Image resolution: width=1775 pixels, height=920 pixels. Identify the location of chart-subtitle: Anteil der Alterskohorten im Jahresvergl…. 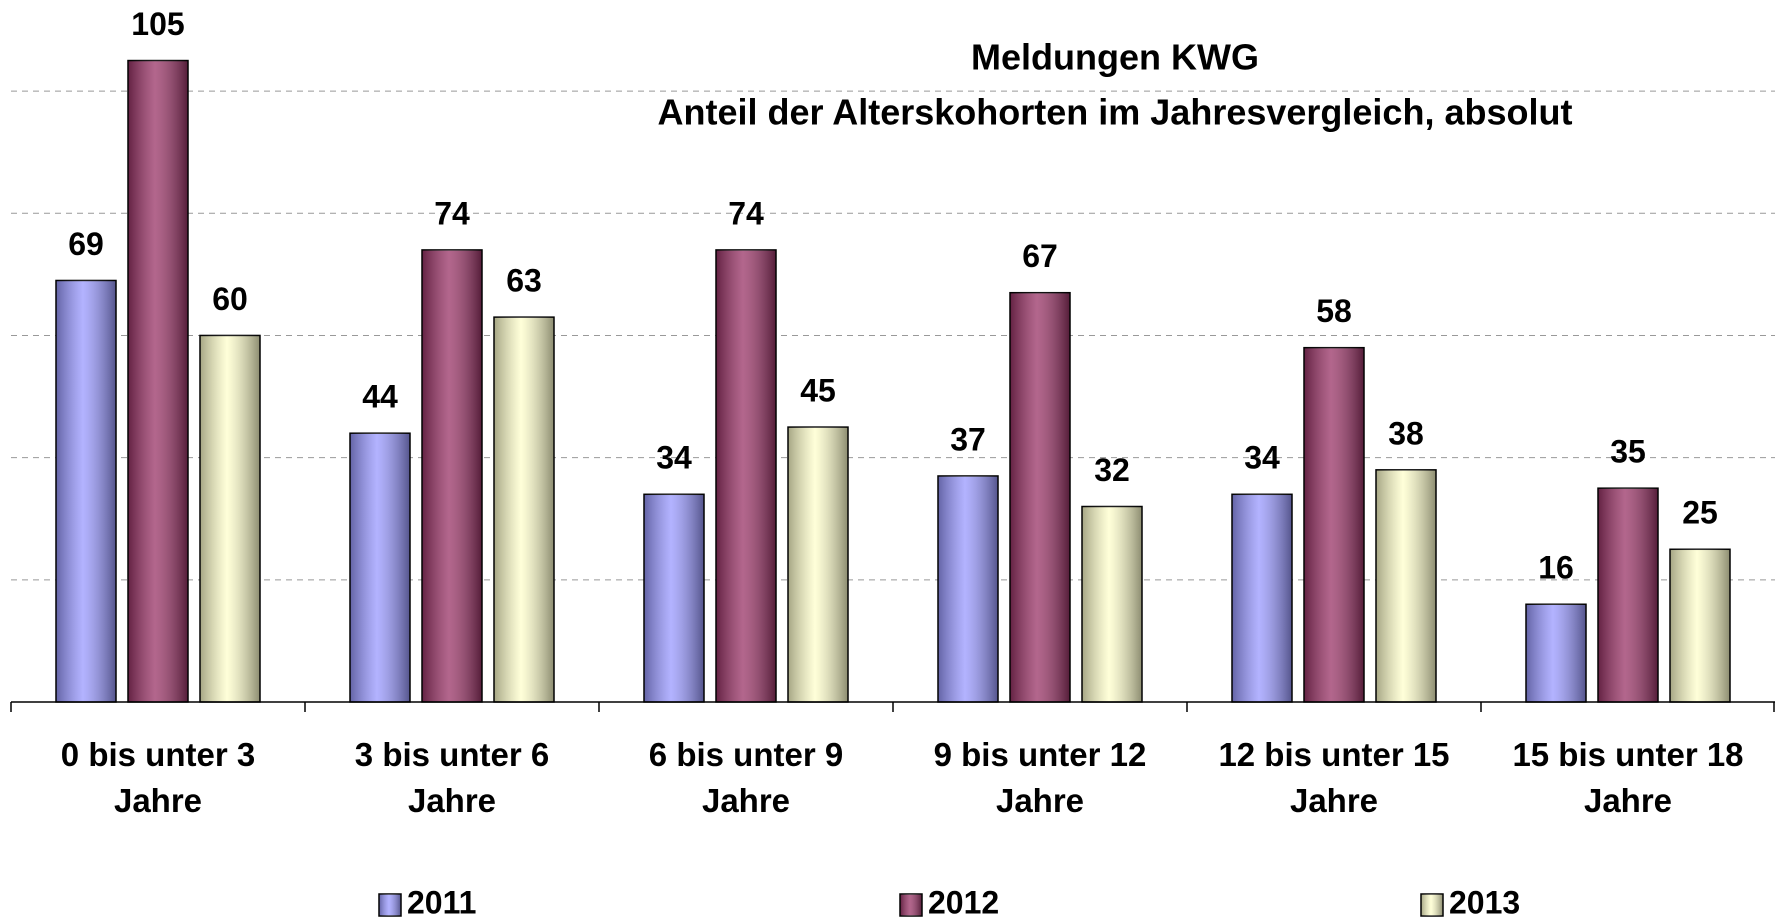
(1115, 112).